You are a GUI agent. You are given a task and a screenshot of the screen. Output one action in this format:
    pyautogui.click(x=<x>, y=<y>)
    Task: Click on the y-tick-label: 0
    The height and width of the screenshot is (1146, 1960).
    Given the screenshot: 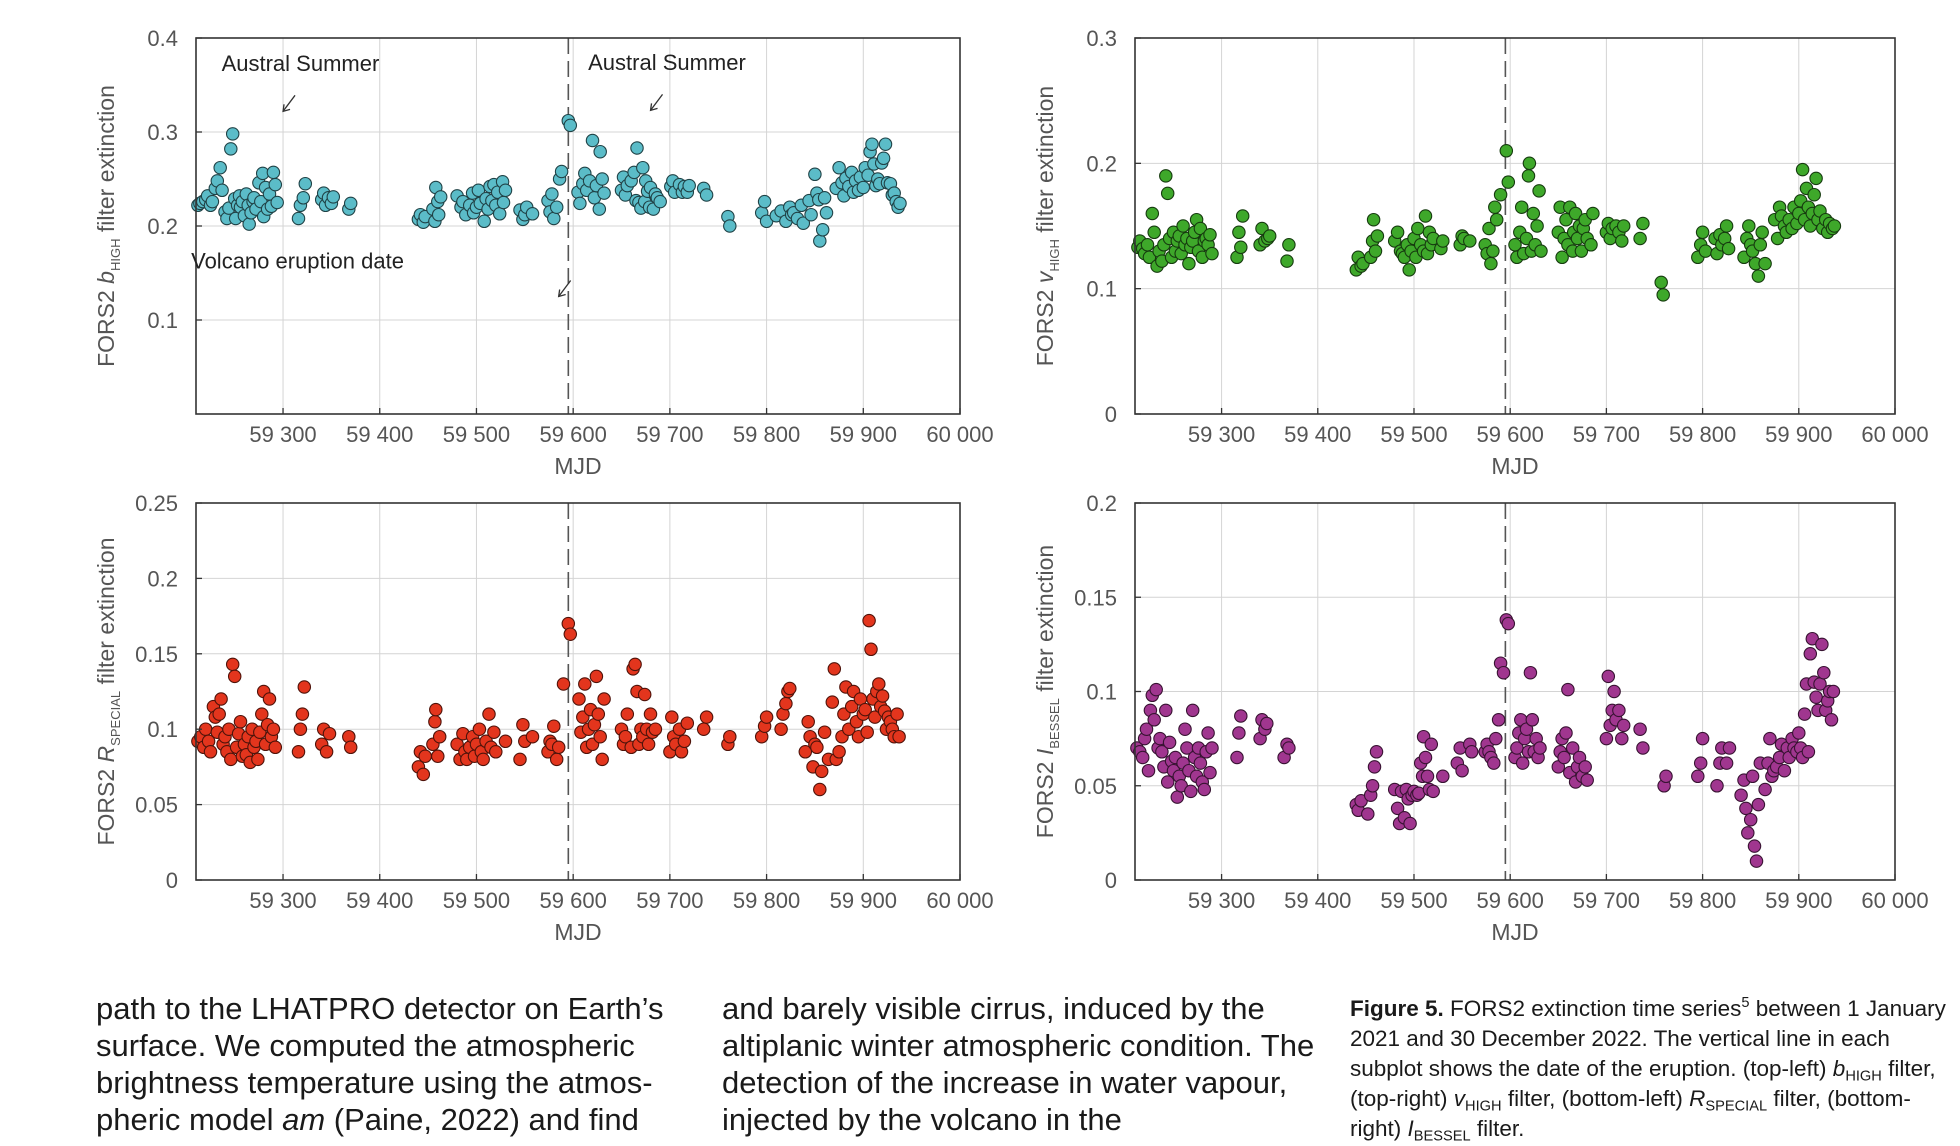 What is the action you would take?
    pyautogui.click(x=1111, y=880)
    